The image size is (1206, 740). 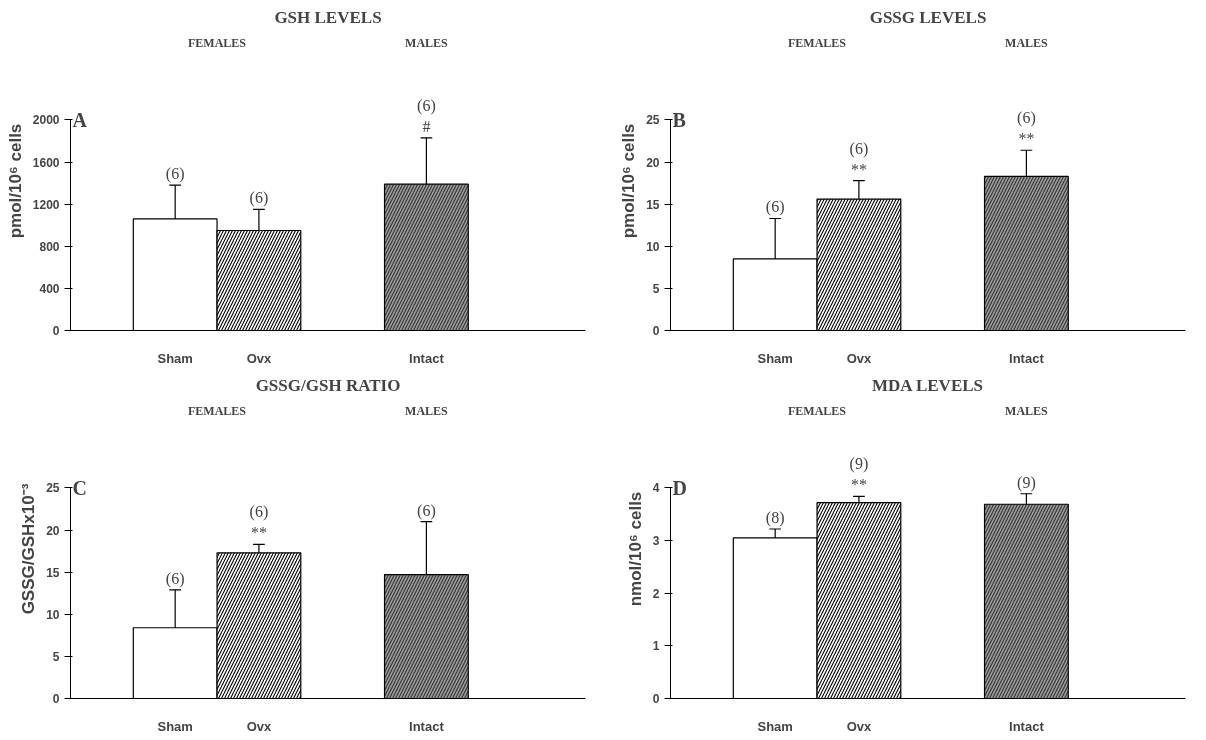 What do you see at coordinates (49, 246) in the screenshot?
I see `y-tick-label: 800` at bounding box center [49, 246].